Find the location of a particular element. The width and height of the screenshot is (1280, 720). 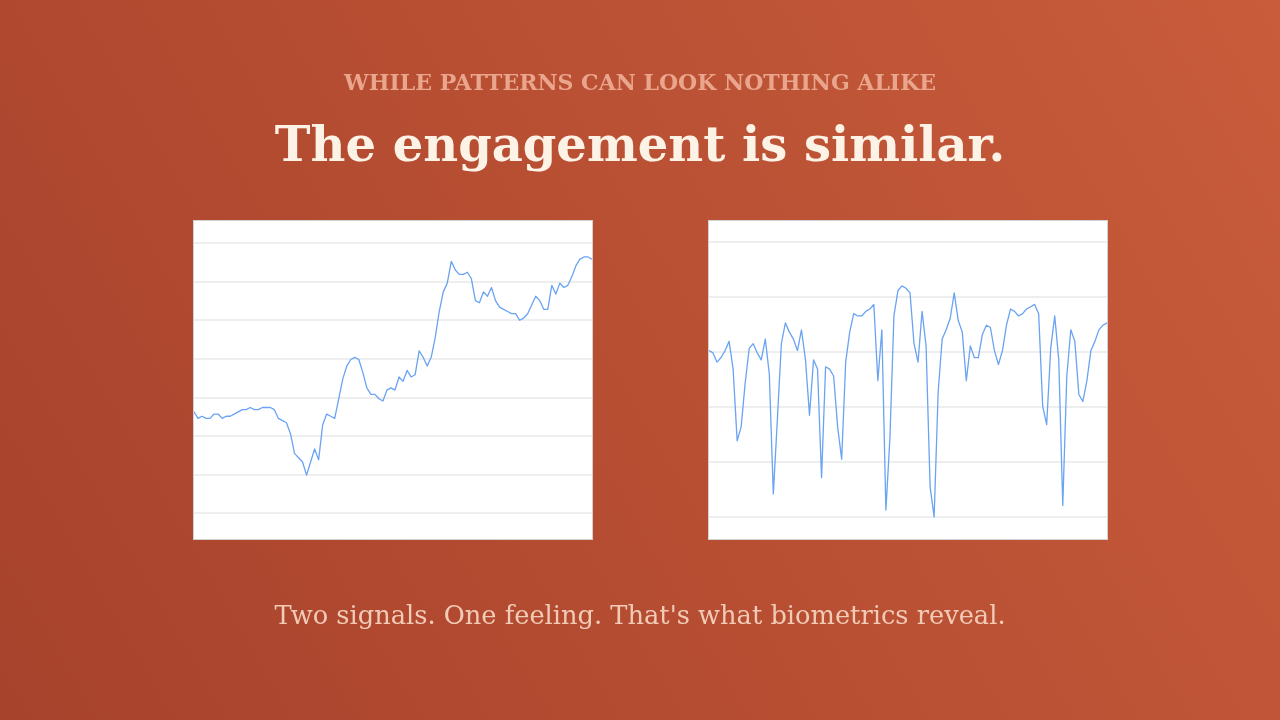

text: Two signals. One feeling. That's what biometrics reveal. is located at coordinates (640, 615).